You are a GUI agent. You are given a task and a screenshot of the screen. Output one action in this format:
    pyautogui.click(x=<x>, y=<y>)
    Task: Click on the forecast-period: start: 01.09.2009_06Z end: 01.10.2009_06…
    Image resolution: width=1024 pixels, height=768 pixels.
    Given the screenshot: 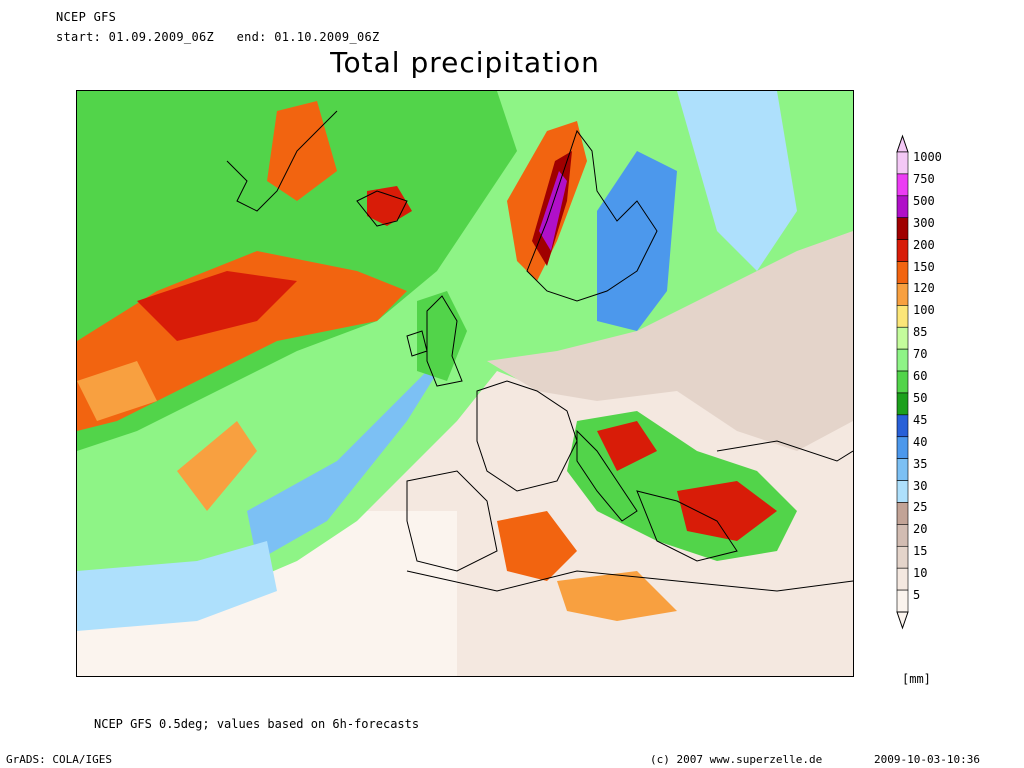 What is the action you would take?
    pyautogui.click(x=218, y=37)
    